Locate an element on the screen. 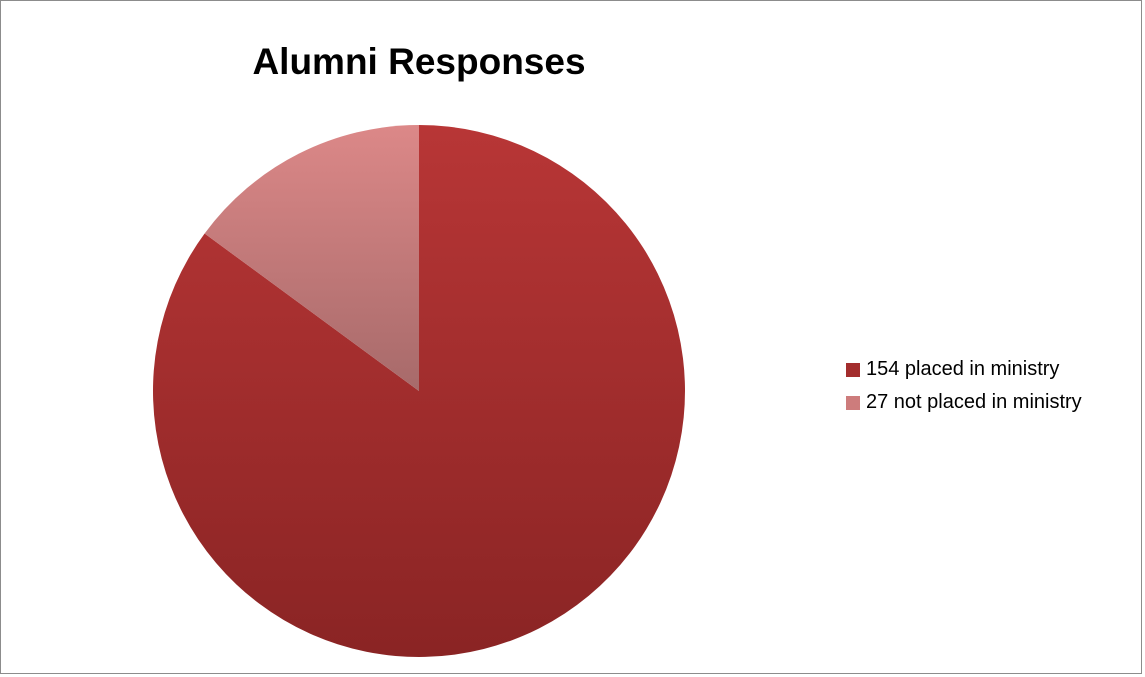 The height and width of the screenshot is (677, 1145). legend-item-not-placed: 27 not placed in ministry is located at coordinates (964, 402).